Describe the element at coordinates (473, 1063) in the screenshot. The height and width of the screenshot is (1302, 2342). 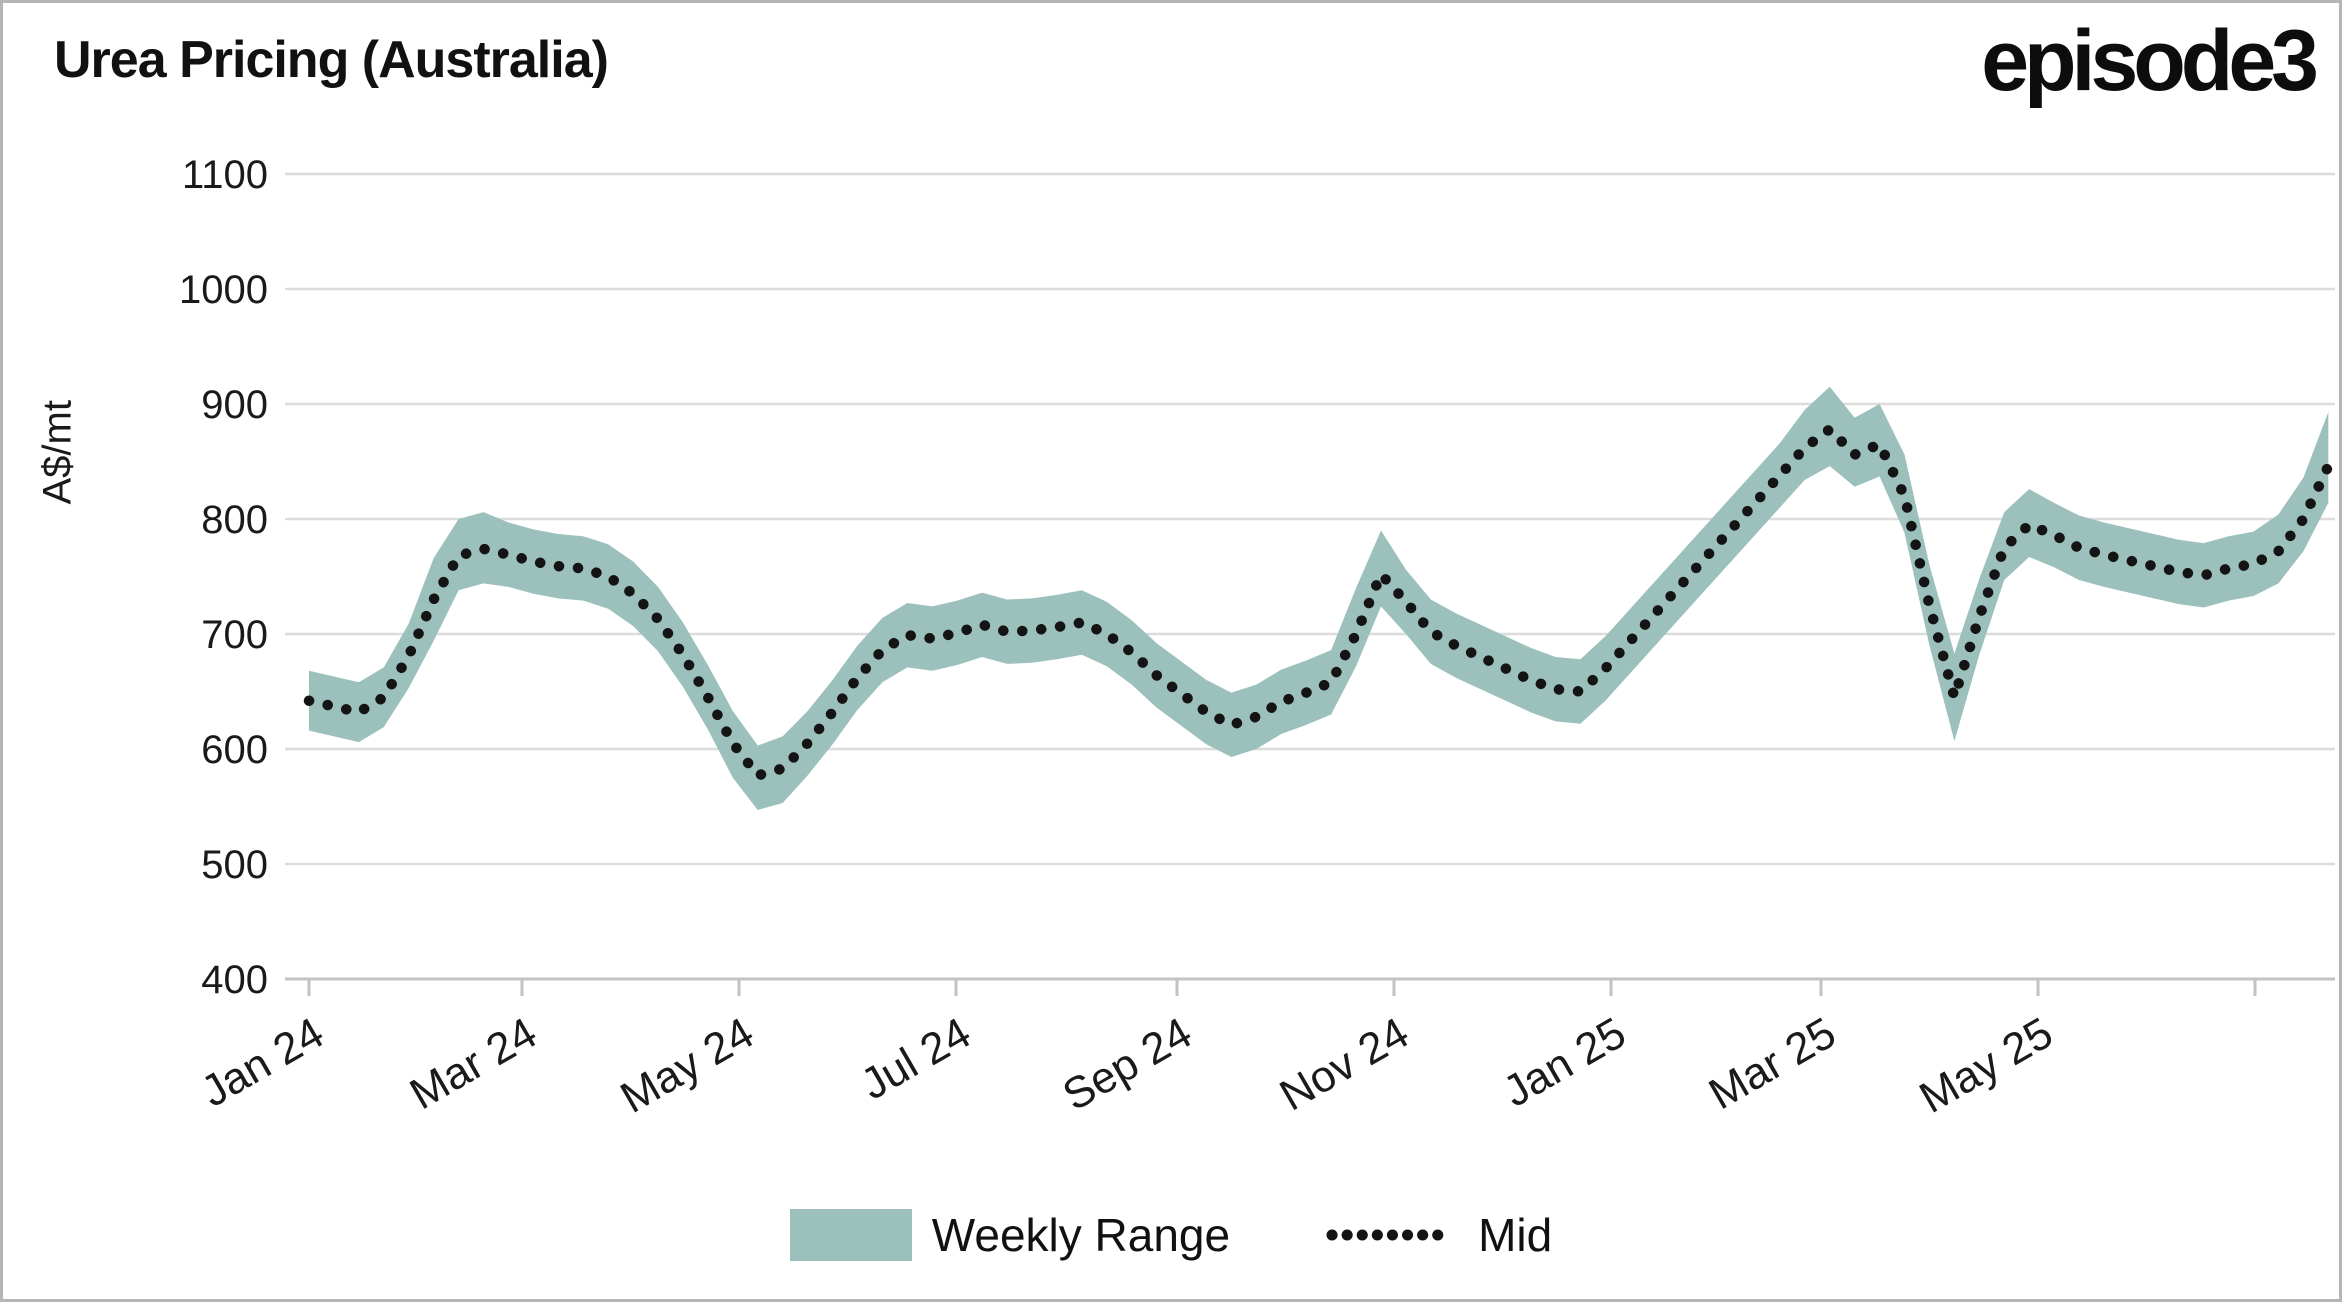
I see `x-tick-label-mar-24: Mar 24` at that location.